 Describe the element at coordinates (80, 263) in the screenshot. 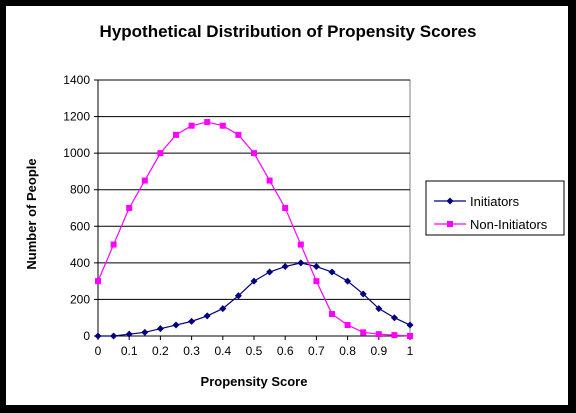

I see `y-tick-label: 400` at that location.